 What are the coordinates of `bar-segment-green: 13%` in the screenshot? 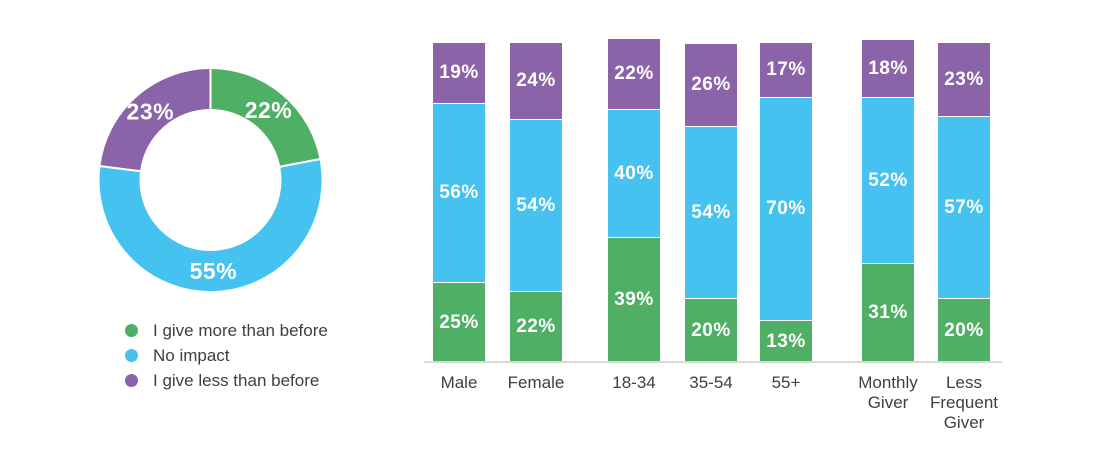 It's located at (786, 341).